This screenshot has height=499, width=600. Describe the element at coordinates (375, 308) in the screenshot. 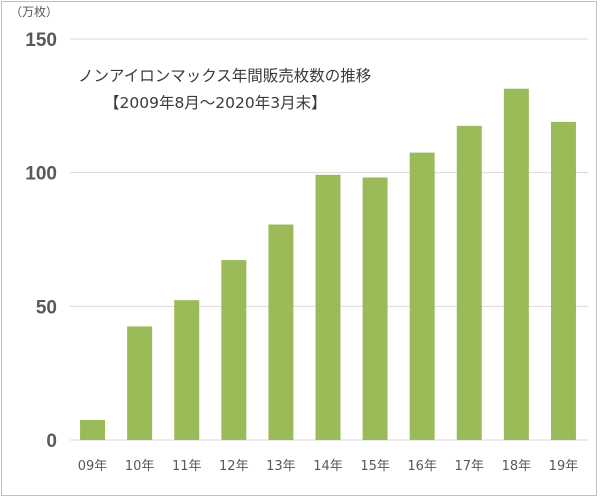

I see `bar-15年` at that location.